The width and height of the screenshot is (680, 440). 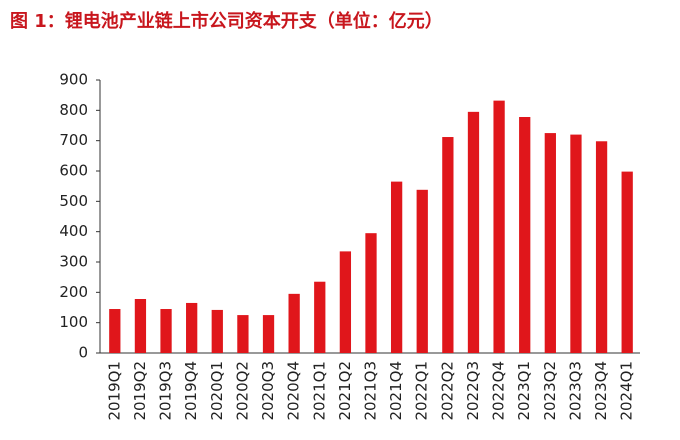 What do you see at coordinates (73, 80) in the screenshot?
I see `y-tick-label: 900` at bounding box center [73, 80].